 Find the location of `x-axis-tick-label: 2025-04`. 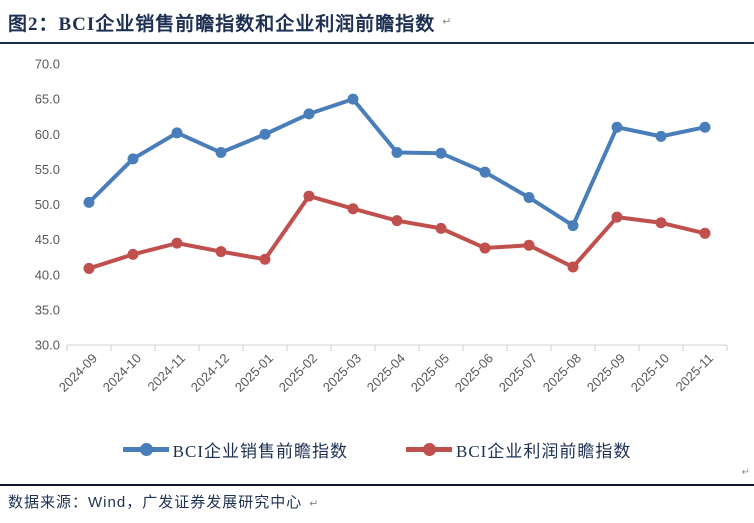

x-axis-tick-label: 2025-04 is located at coordinates (386, 373).